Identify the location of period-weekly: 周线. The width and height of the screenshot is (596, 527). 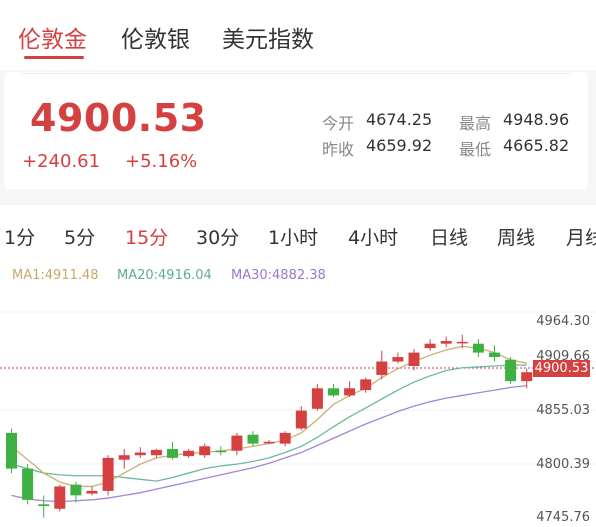
(516, 238).